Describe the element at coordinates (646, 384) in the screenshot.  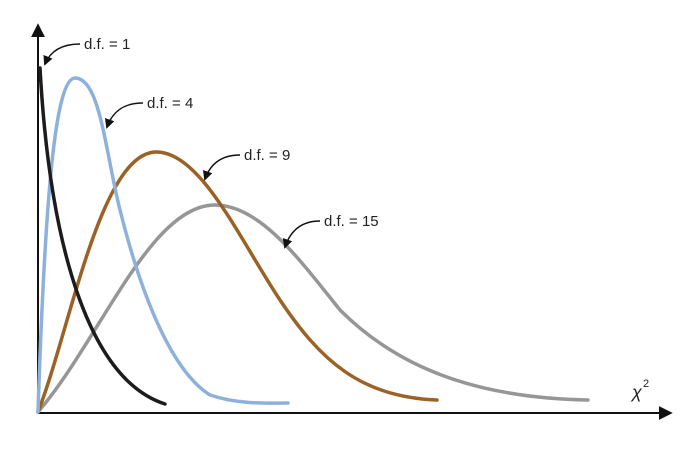
I see `axis-label-superscript: 2` at that location.